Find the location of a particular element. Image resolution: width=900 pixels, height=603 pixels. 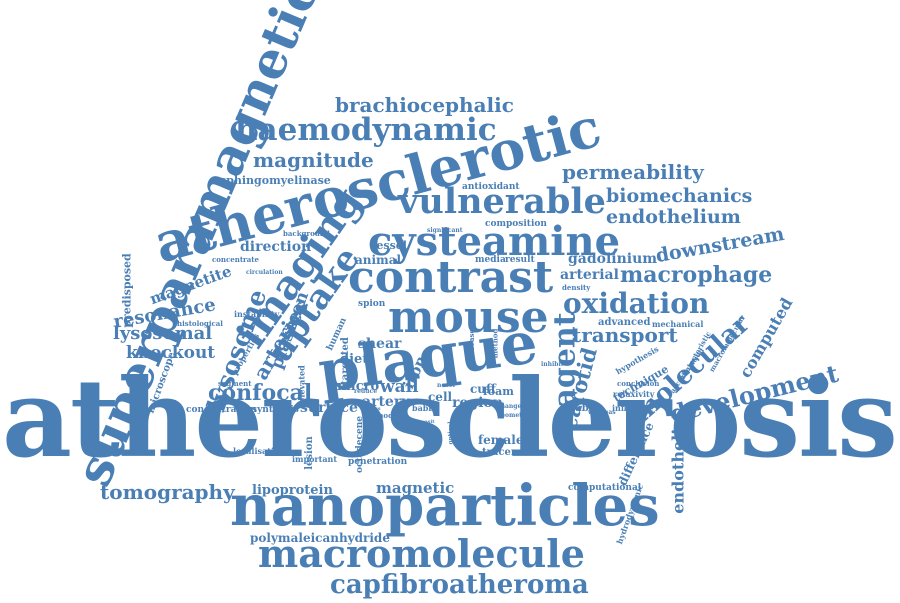

cloud-word: cysteamine is located at coordinates (494, 241).